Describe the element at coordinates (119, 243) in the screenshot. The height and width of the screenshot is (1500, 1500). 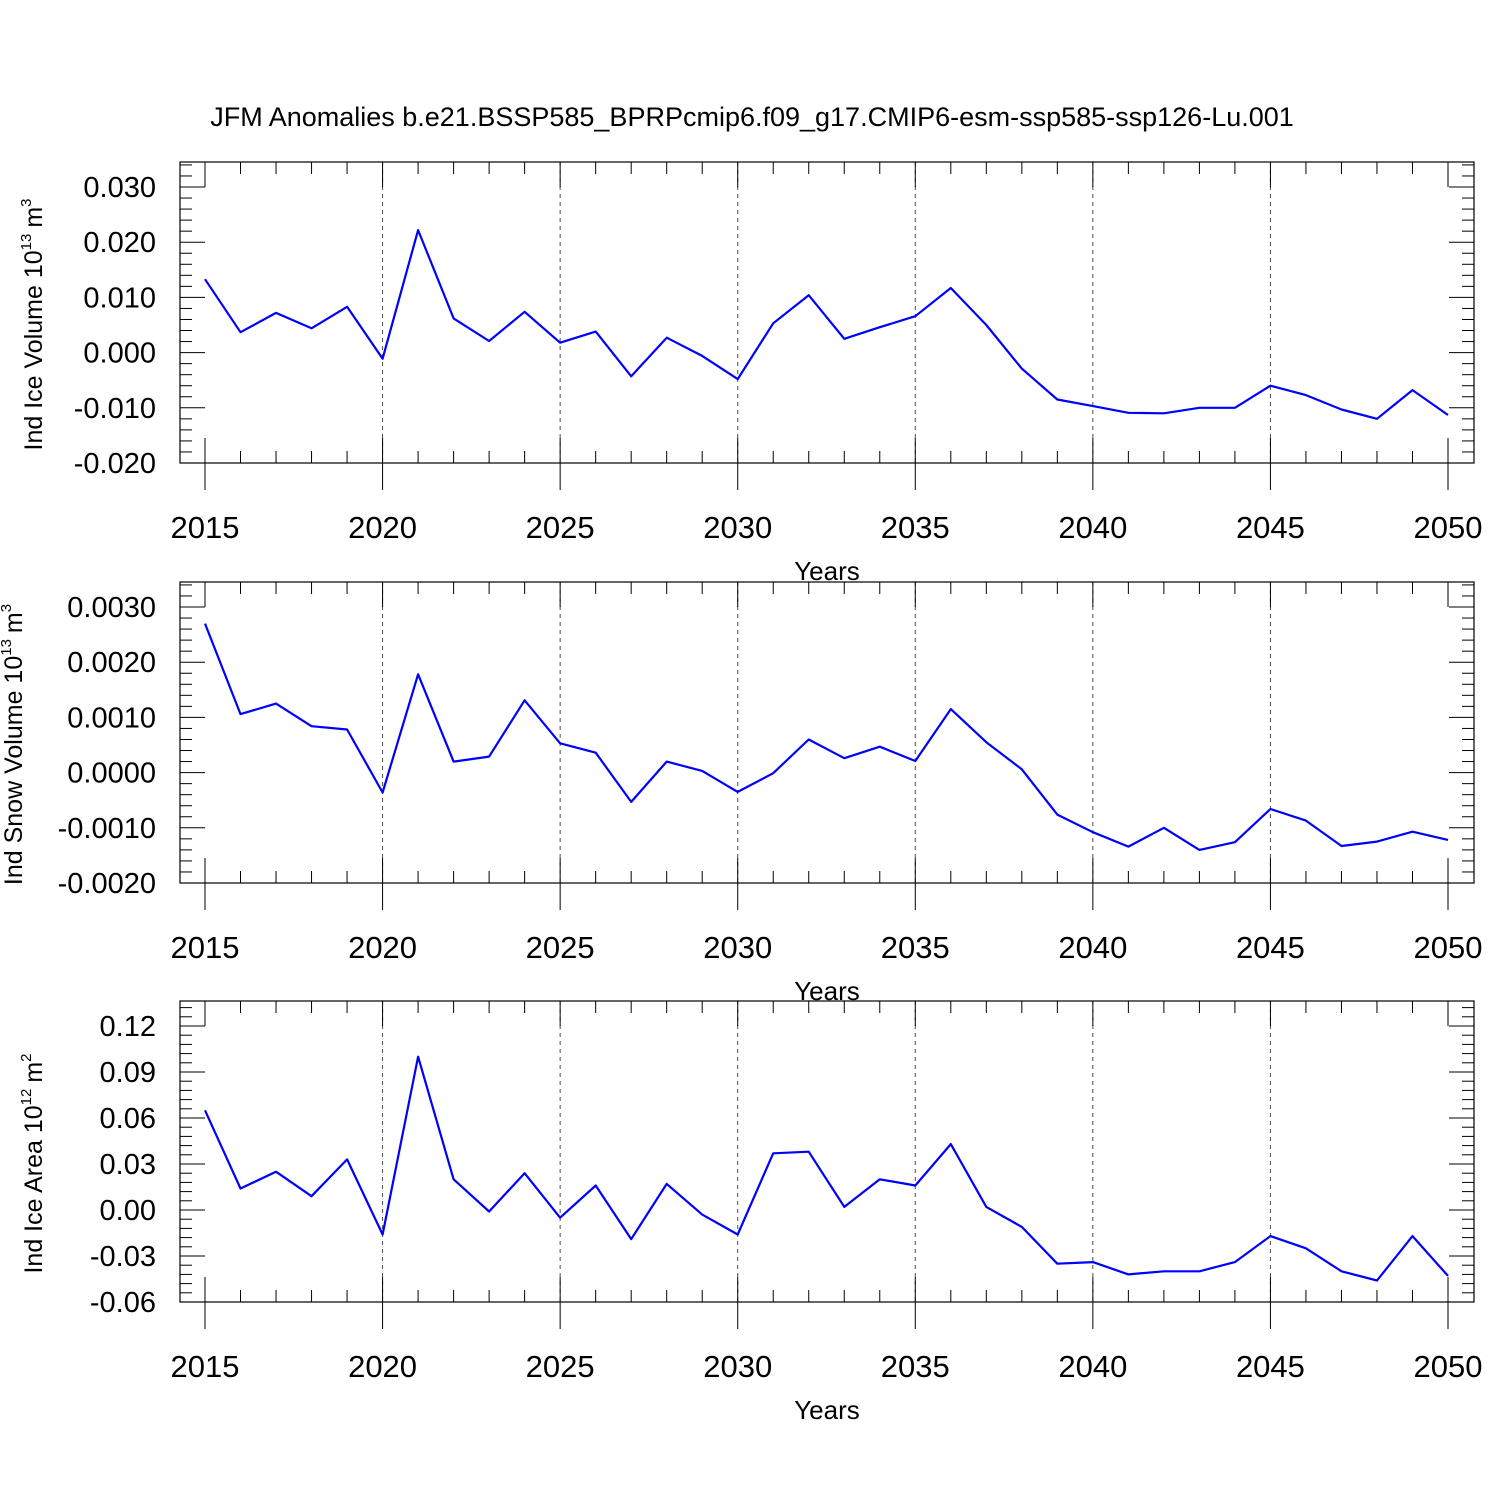
I see `y-tick-label: 0.020` at that location.